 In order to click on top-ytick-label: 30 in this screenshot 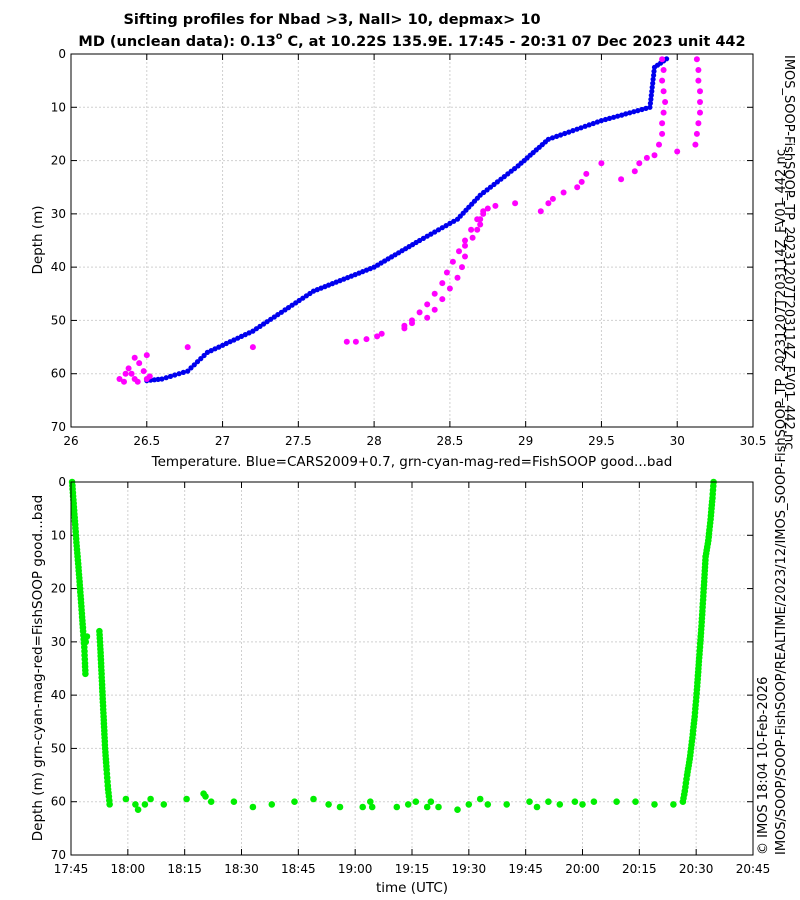, I will do `click(58, 214)`.